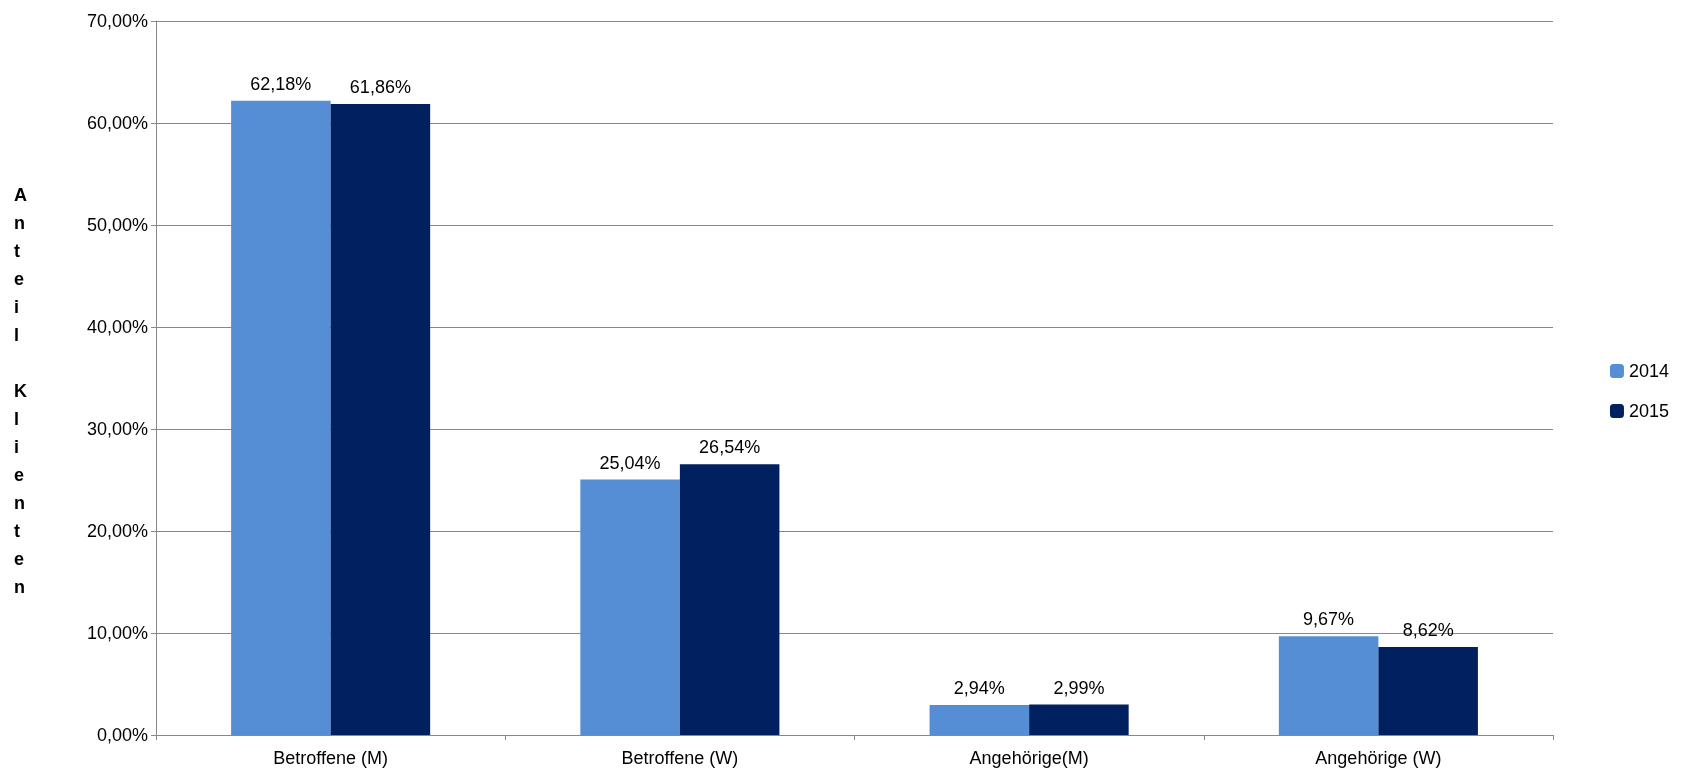 This screenshot has width=1682, height=782. Describe the element at coordinates (117, 531) in the screenshot. I see `y-tick-label: 20,00%` at that location.